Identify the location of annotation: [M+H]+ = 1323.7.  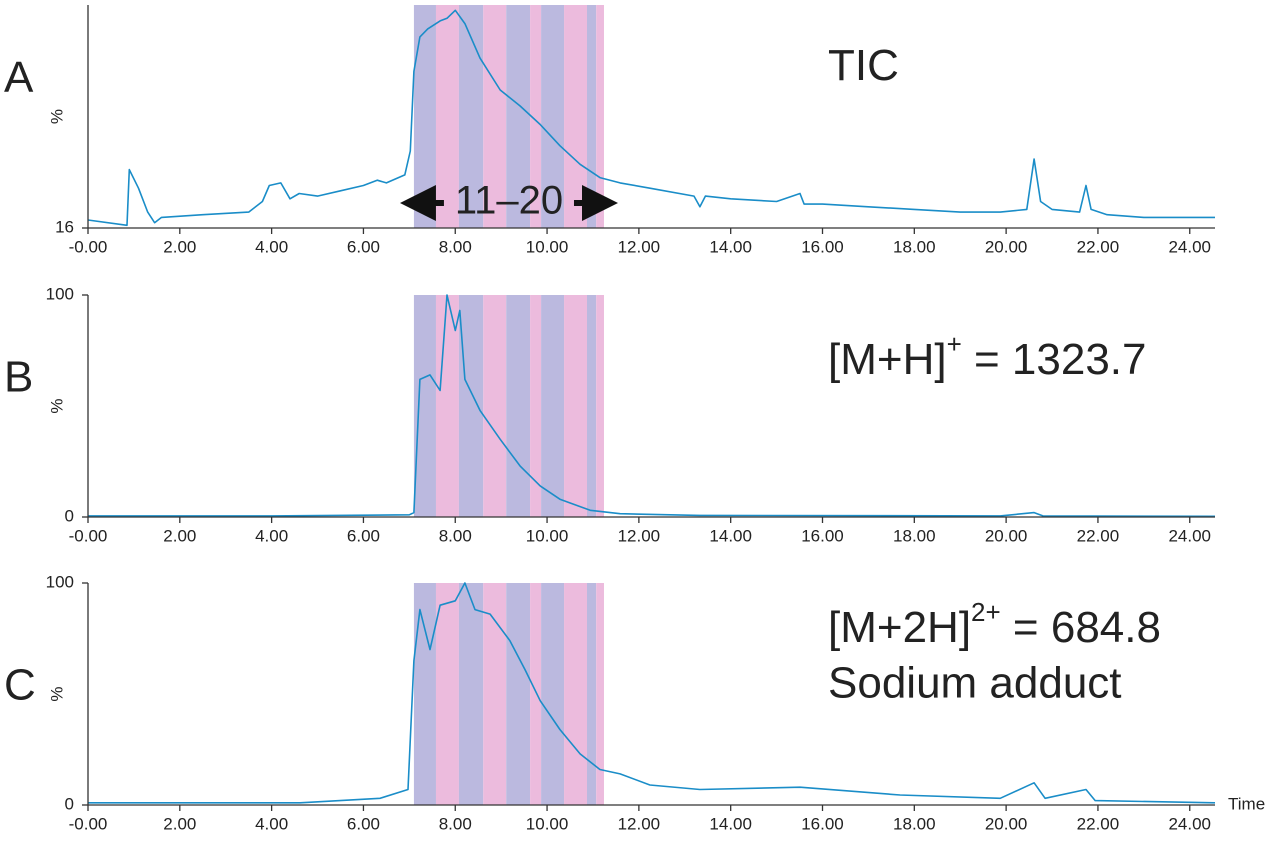
(987, 356).